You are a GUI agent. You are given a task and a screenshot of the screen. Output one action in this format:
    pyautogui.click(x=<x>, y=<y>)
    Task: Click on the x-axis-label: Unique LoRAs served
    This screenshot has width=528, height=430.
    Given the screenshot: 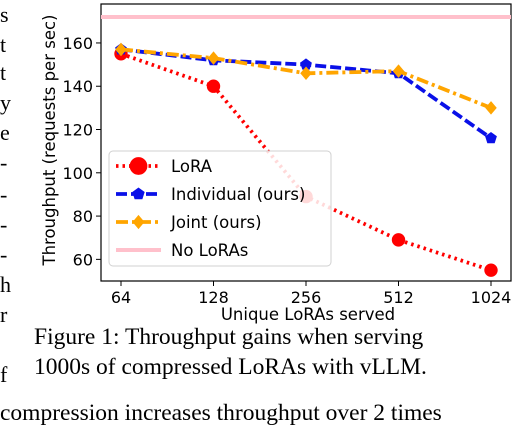 What is the action you would take?
    pyautogui.click(x=308, y=314)
    